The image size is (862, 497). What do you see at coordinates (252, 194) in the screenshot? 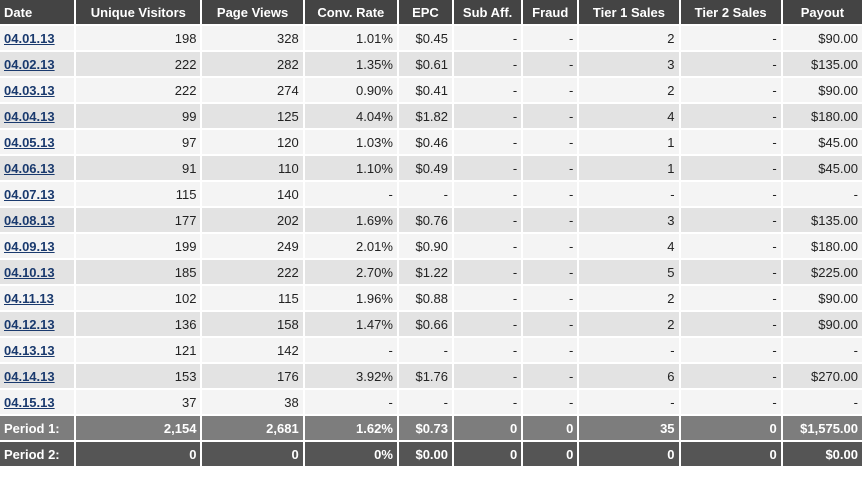
I see `page-views-cell: 140` at bounding box center [252, 194].